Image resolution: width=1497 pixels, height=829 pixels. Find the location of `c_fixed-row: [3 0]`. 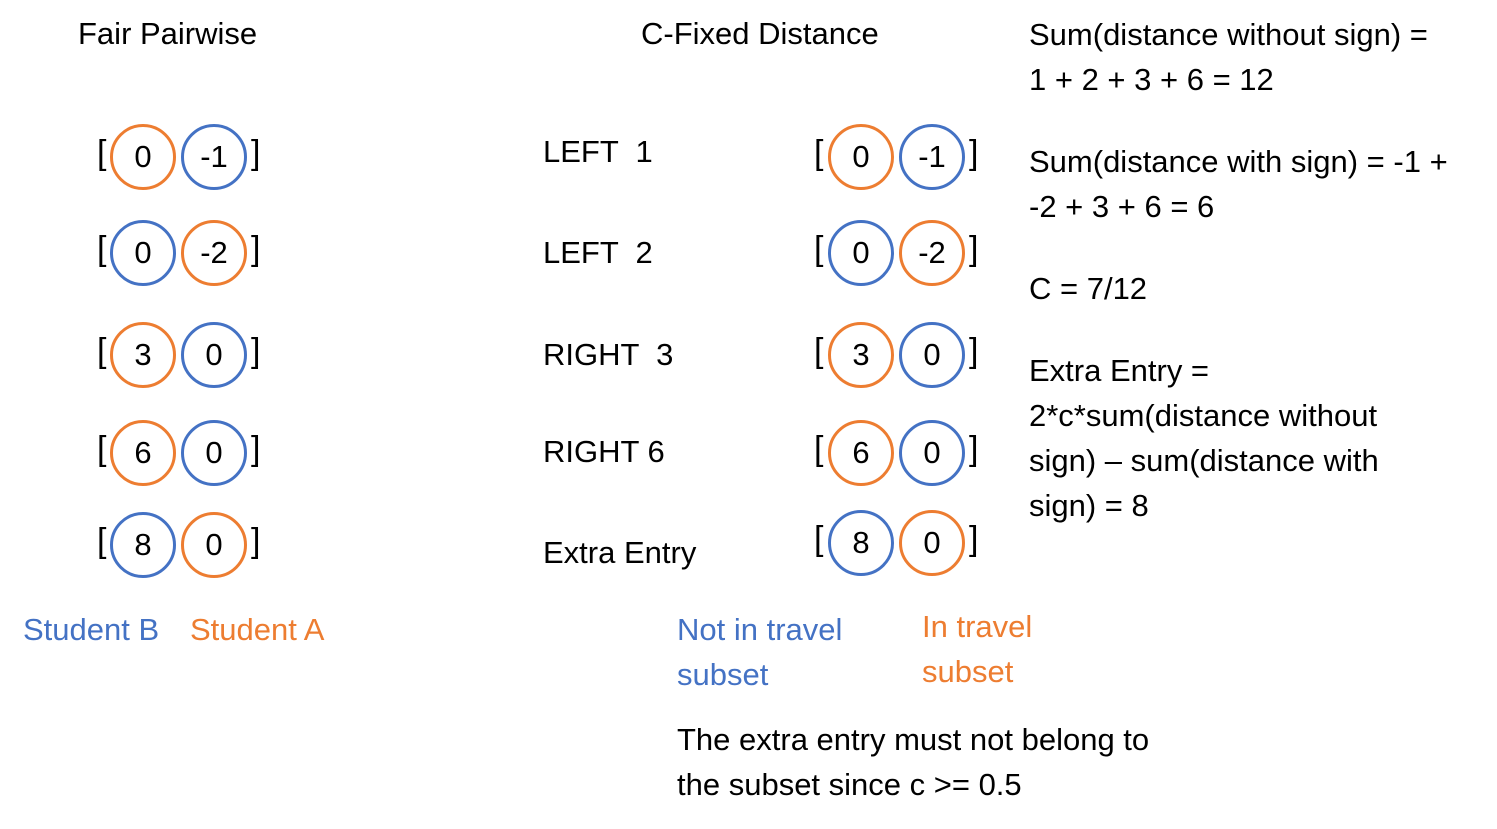

c_fixed-row: [3 0] is located at coordinates (489, 357).